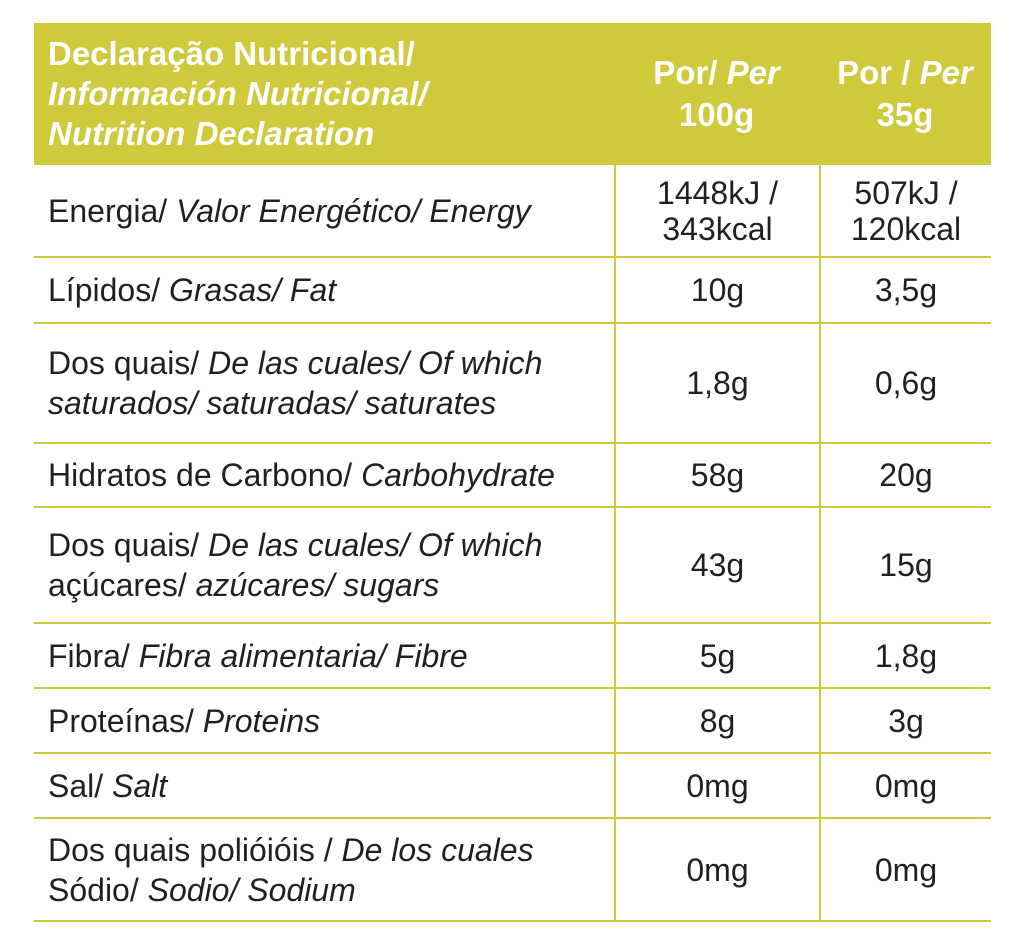  I want to click on value-per-35g: 1,8g, so click(905, 655).